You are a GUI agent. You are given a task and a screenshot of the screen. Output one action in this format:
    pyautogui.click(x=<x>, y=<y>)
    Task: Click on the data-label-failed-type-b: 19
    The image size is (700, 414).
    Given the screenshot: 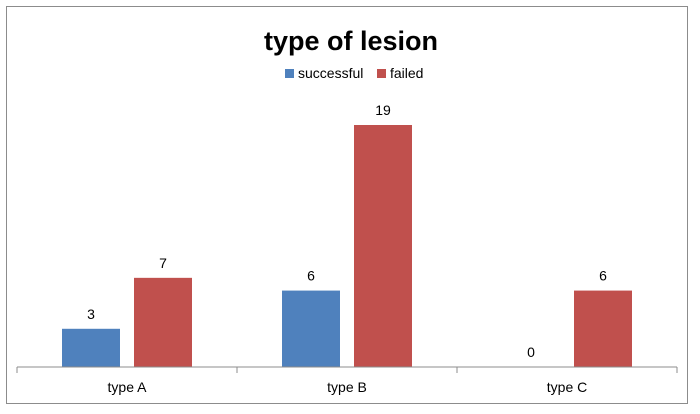 What is the action you would take?
    pyautogui.click(x=383, y=110)
    